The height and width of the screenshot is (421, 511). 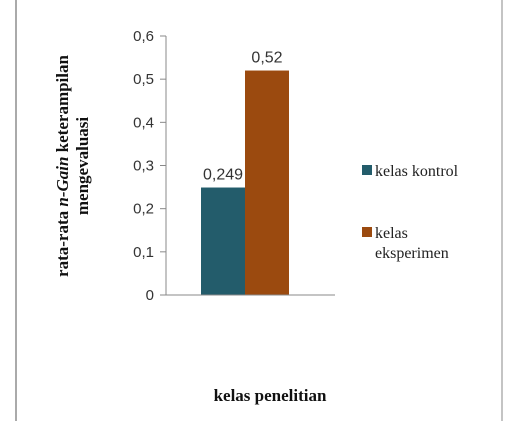 I want to click on svg-text: rata-rata n-Gain keterampilan, so click(x=62, y=165).